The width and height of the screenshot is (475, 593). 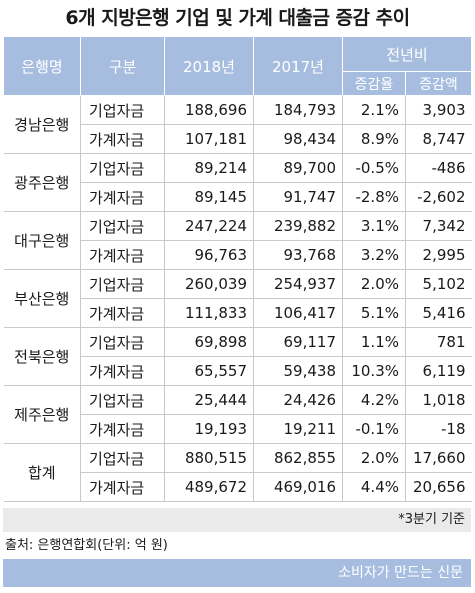 I want to click on change-rate: 5.1%, so click(x=374, y=313).